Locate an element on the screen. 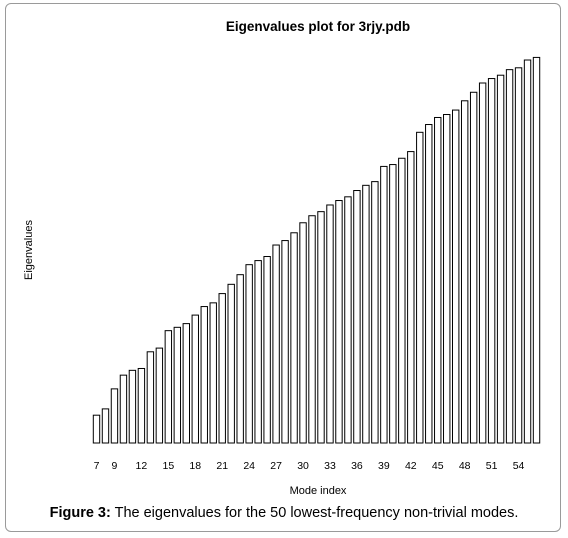  x-tick-label: 42 is located at coordinates (411, 466).